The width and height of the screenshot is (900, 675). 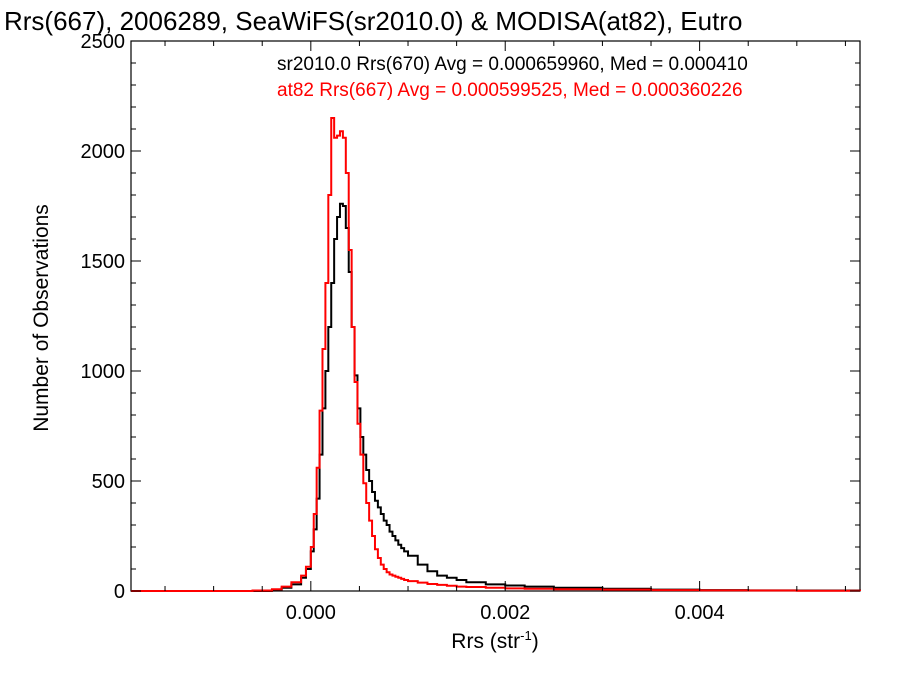 I want to click on y-axis-label: Number of Observations, so click(x=41, y=318).